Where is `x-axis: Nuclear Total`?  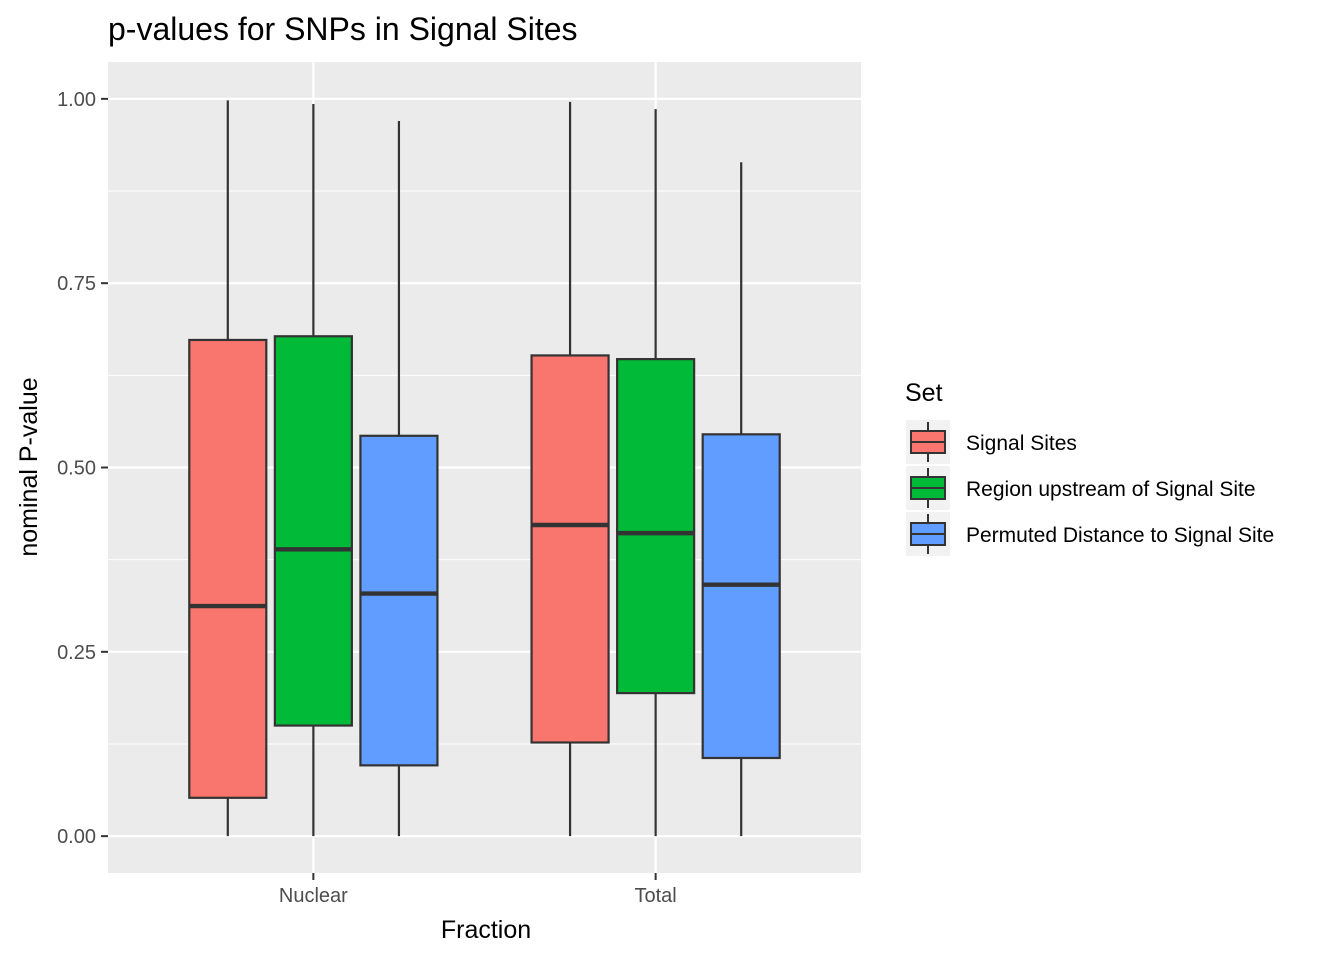
x-axis: Nuclear Total is located at coordinates (478, 890).